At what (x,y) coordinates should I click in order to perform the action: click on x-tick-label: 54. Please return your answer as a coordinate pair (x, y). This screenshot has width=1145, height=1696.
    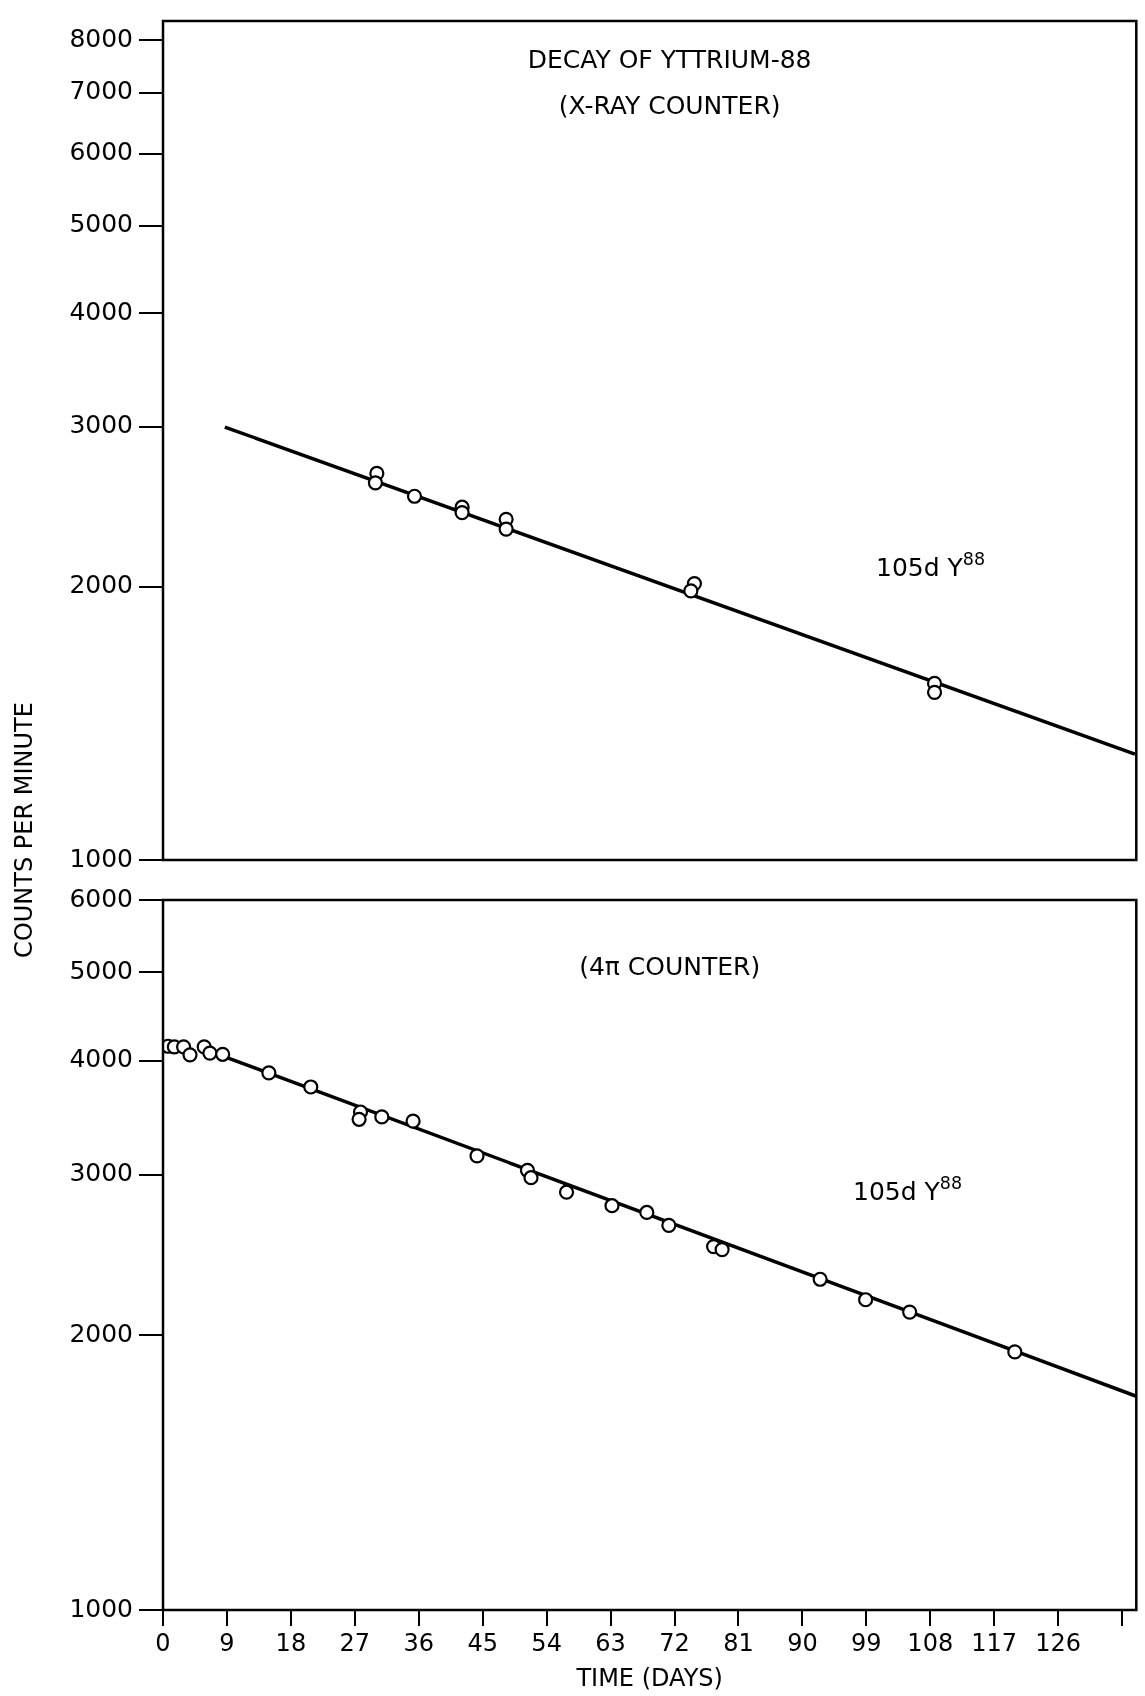
    Looking at the image, I should click on (546, 1642).